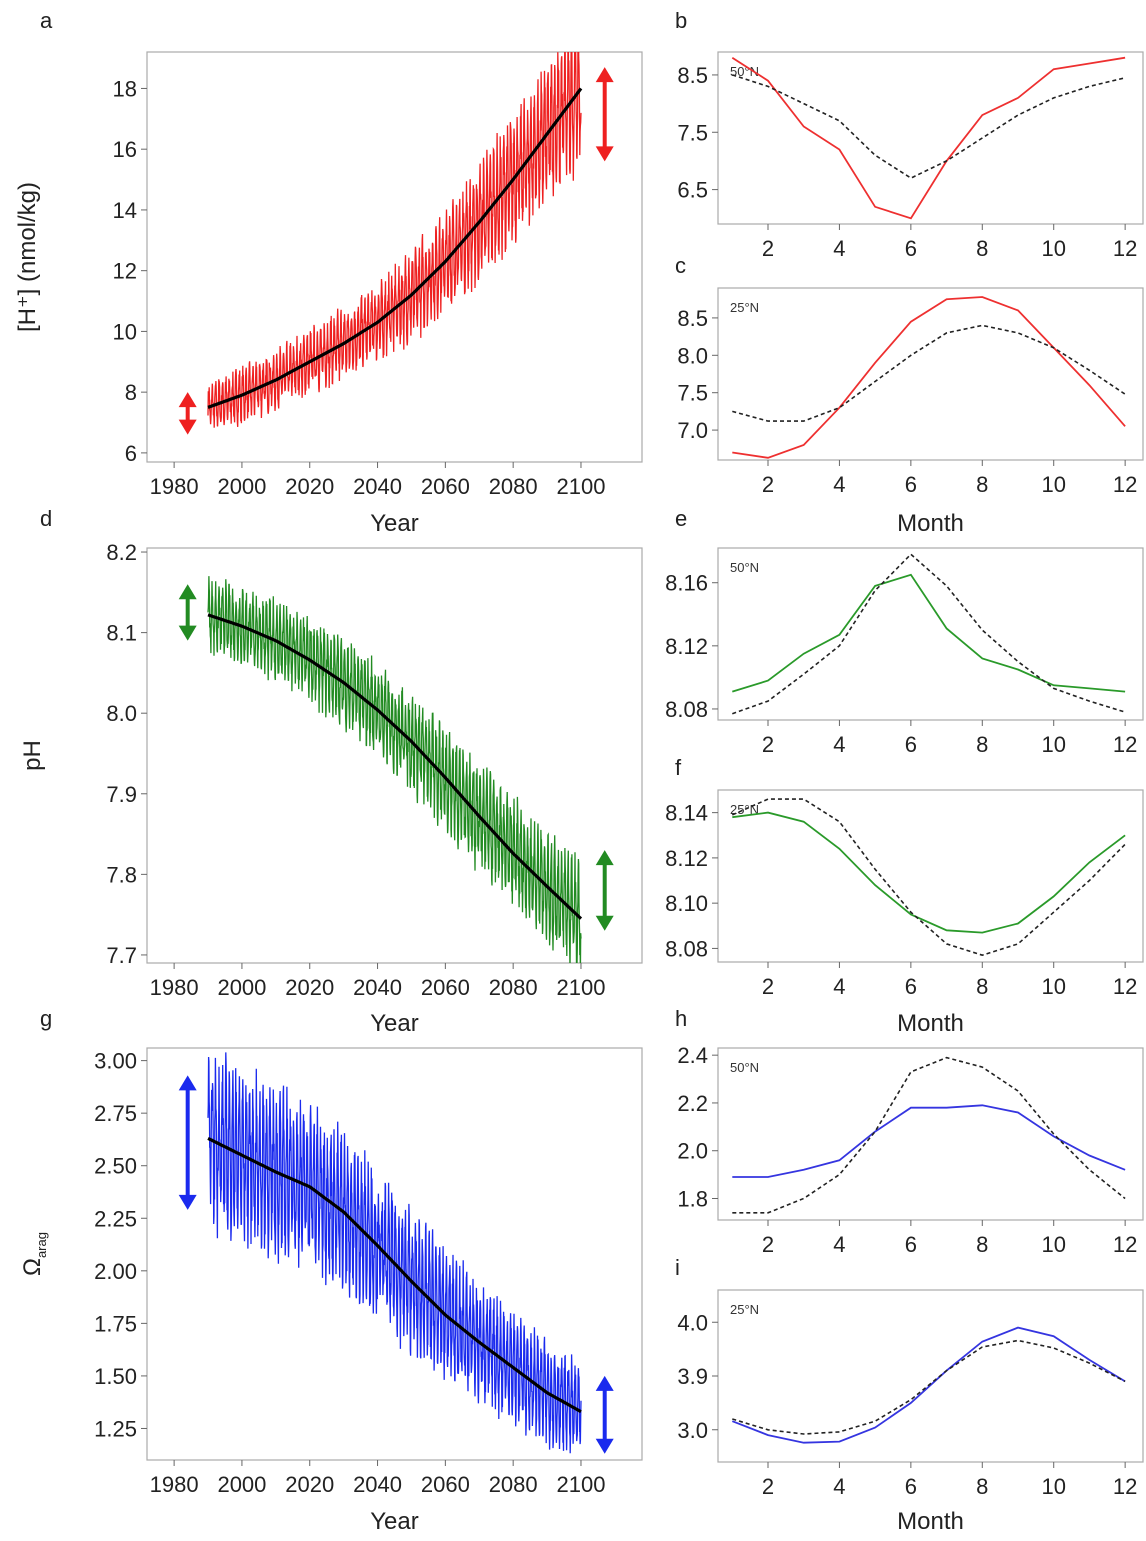  I want to click on plot-area-b, so click(928, 138).